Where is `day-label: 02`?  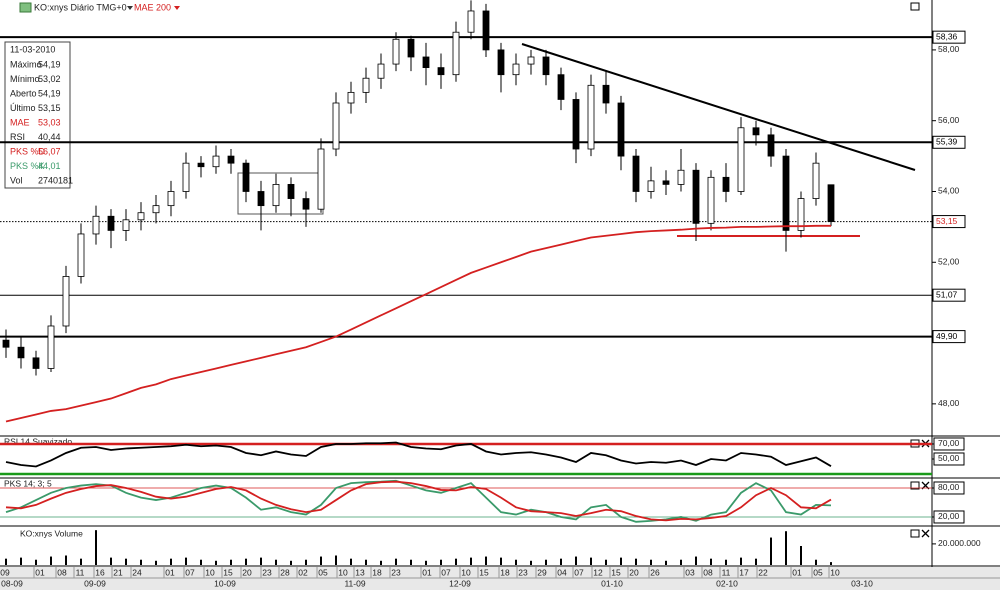 day-label: 02 is located at coordinates (303, 572).